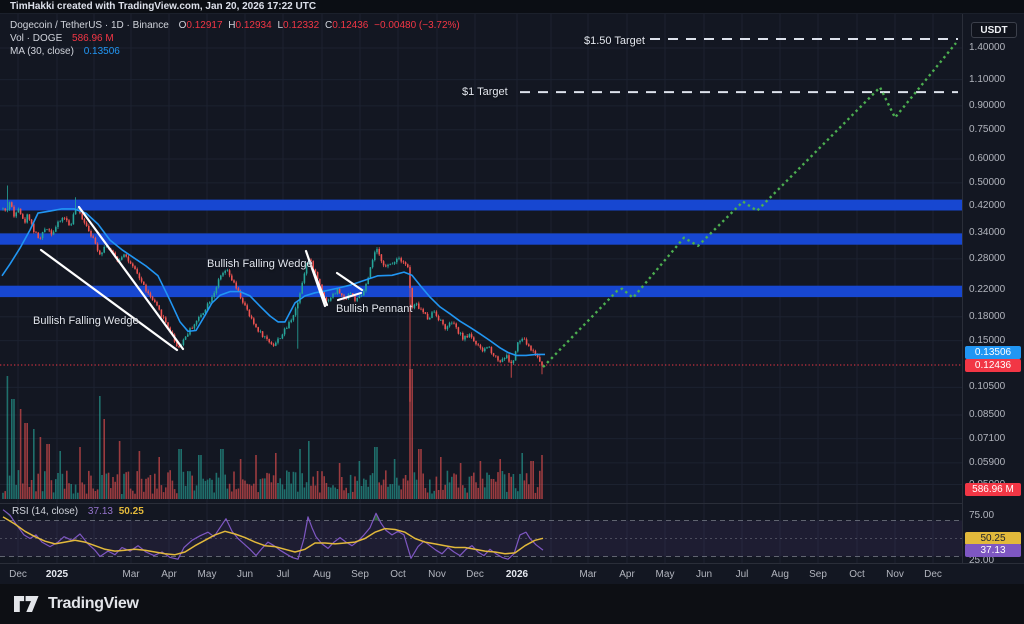  I want to click on price-axis-label: 0.05900, so click(987, 462).